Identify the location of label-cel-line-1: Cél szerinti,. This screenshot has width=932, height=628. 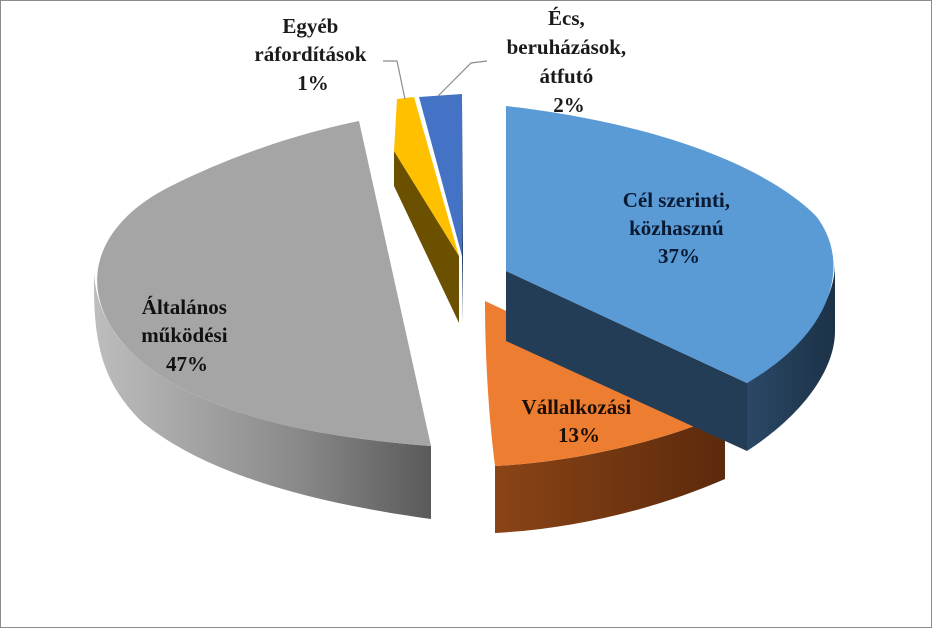
(676, 200).